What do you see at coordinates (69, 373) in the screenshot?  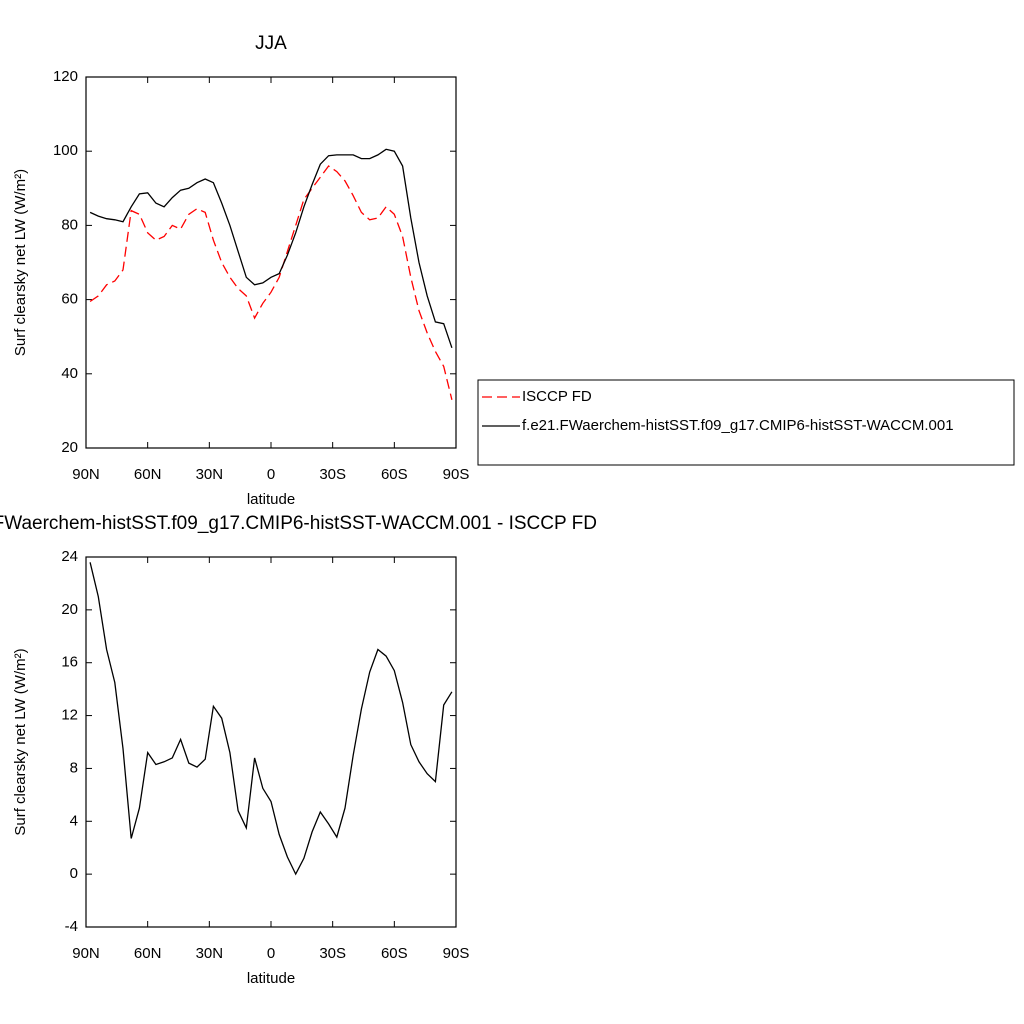 I see `y-tick-label: 40` at bounding box center [69, 373].